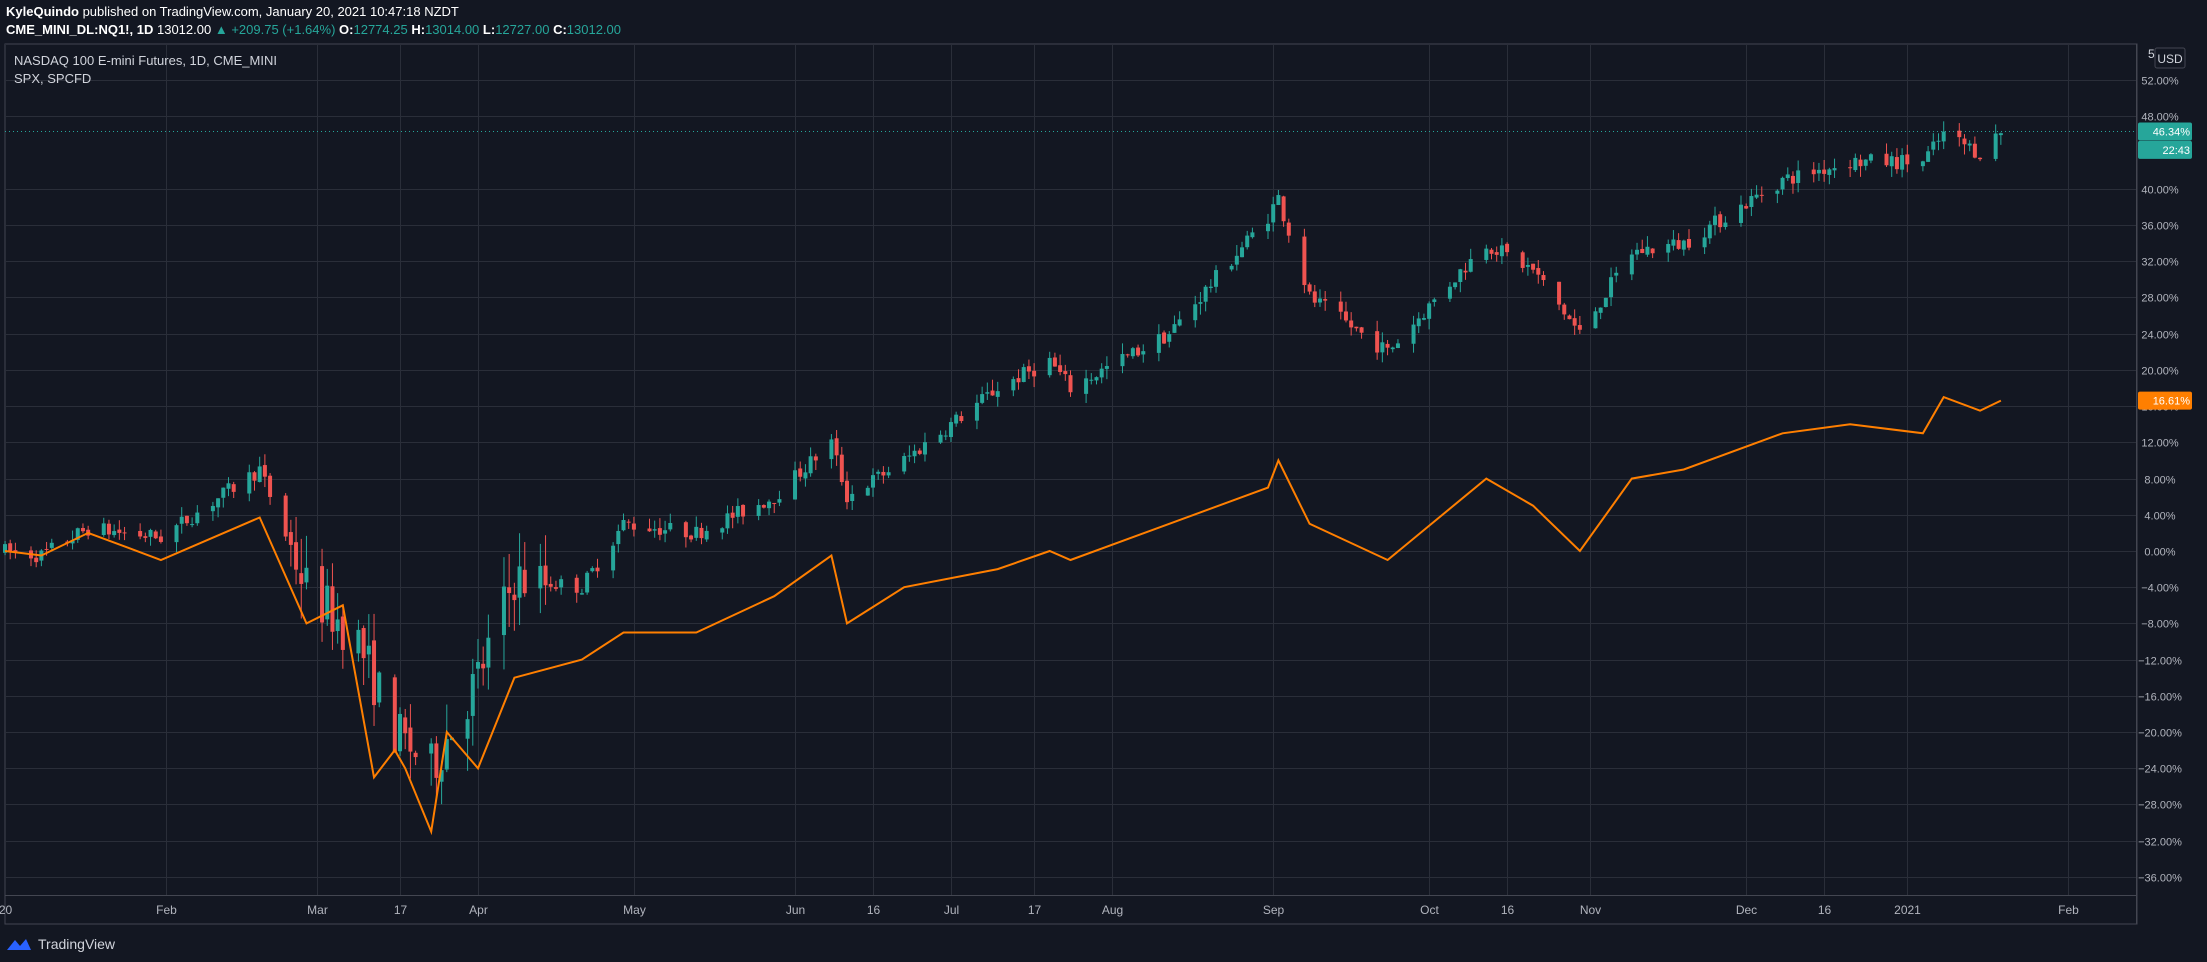 Image resolution: width=2207 pixels, height=962 pixels. What do you see at coordinates (42, 11) in the screenshot?
I see `author-name: KyleQuindo` at bounding box center [42, 11].